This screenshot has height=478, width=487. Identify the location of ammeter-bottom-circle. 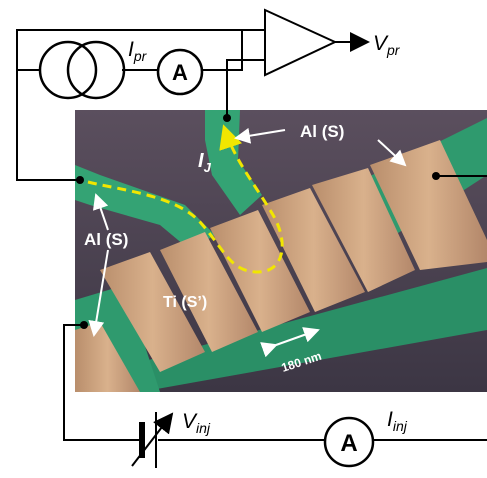
(349, 442).